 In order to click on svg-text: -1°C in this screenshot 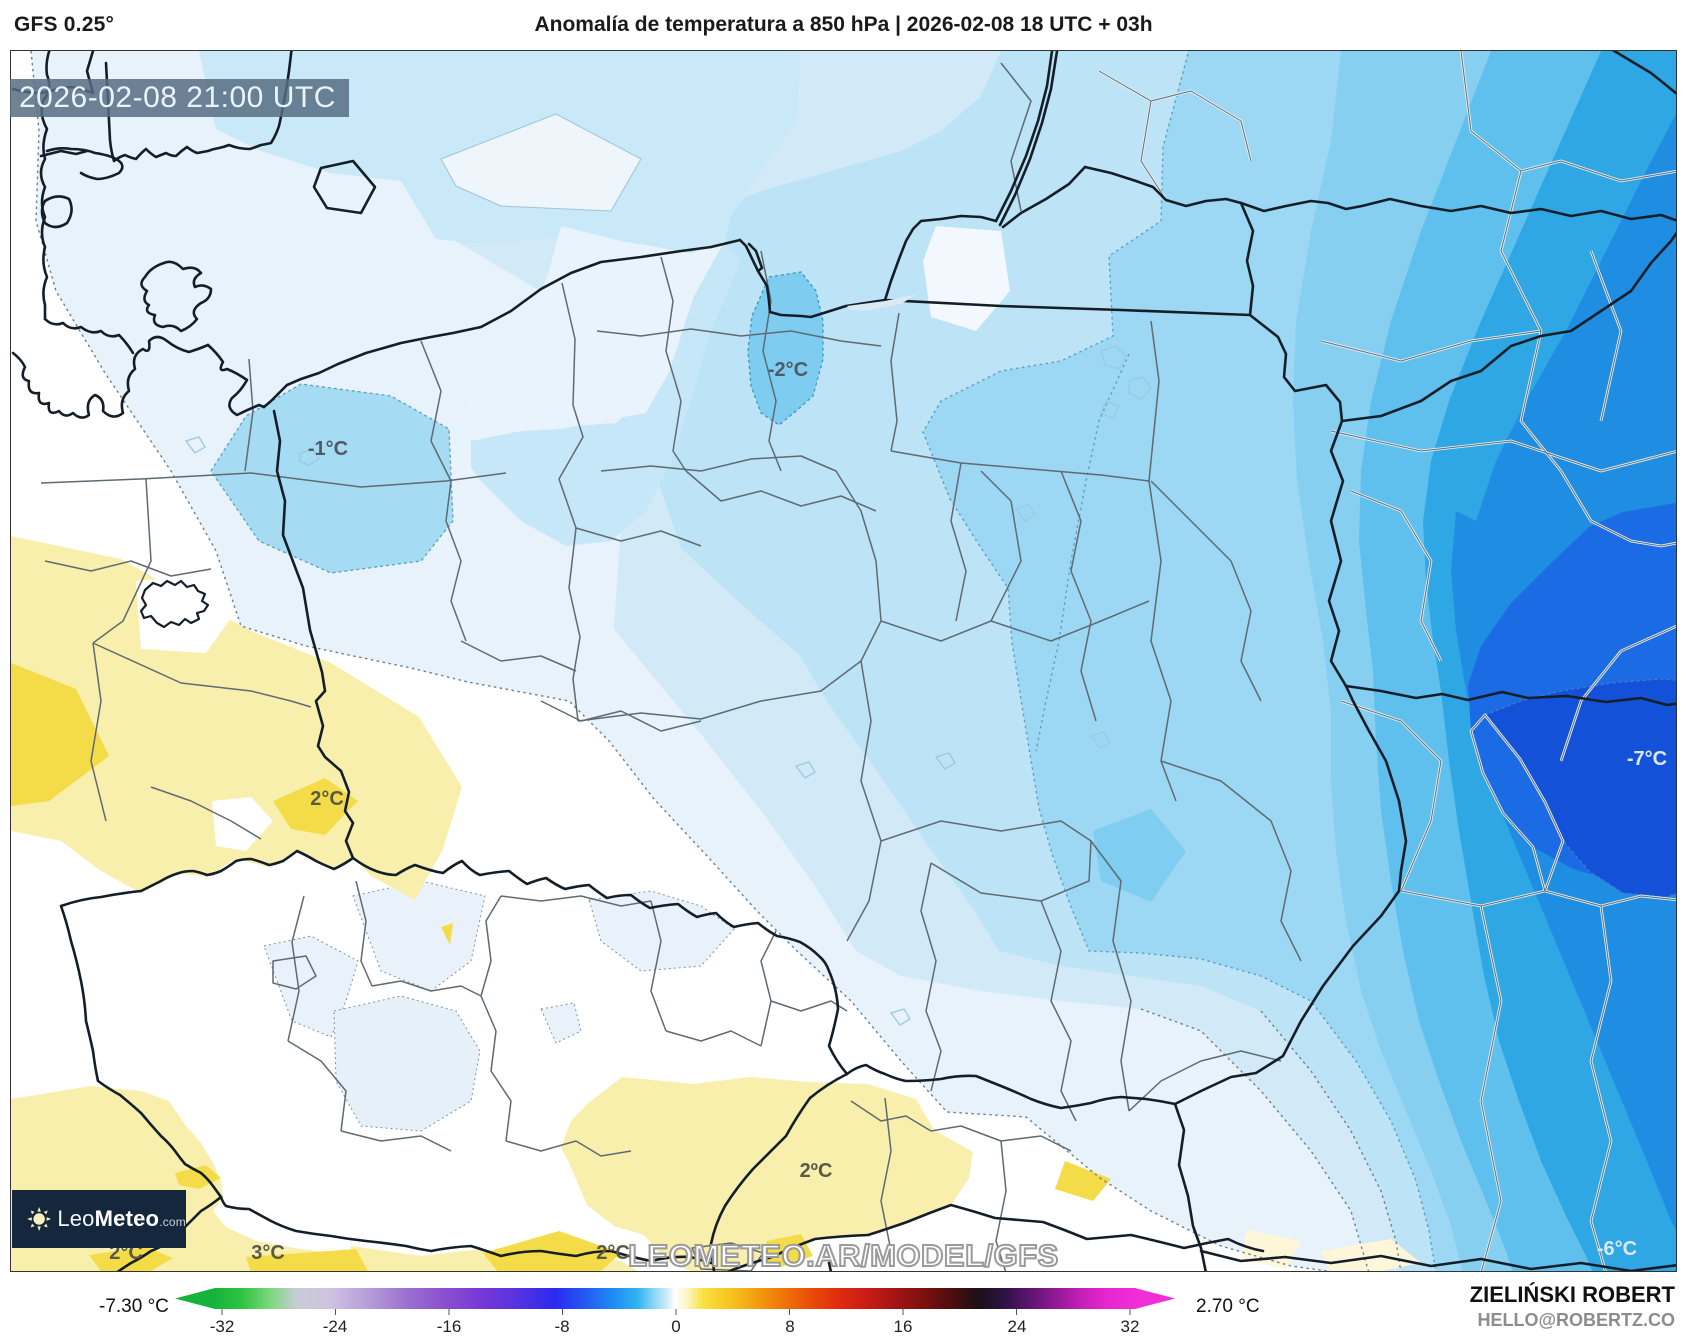, I will do `click(328, 449)`.